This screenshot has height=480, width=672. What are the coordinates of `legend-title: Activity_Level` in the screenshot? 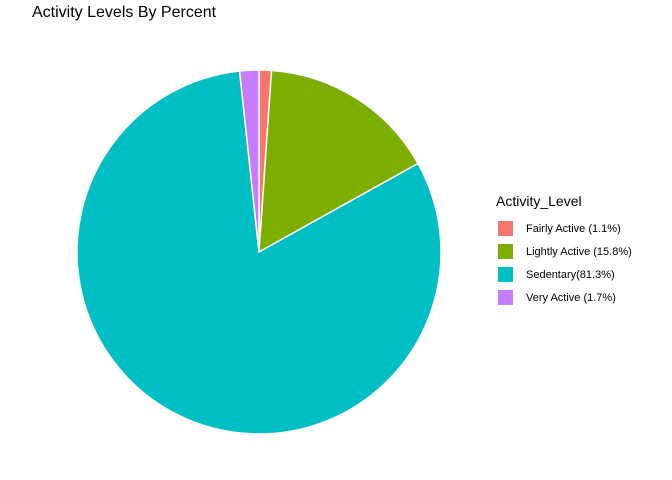 It's located at (539, 201).